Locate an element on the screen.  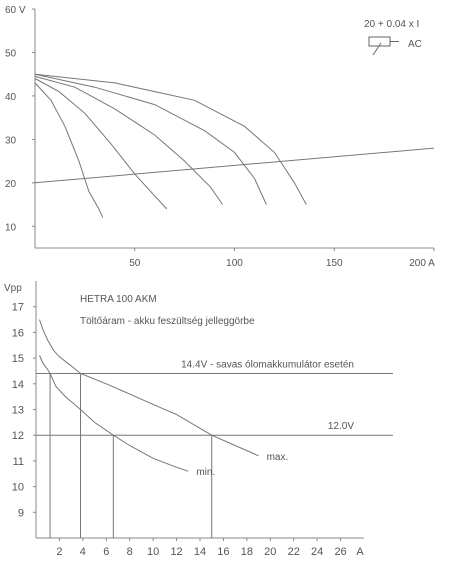
bottom-y-tick-label: 15 is located at coordinates (18, 359).